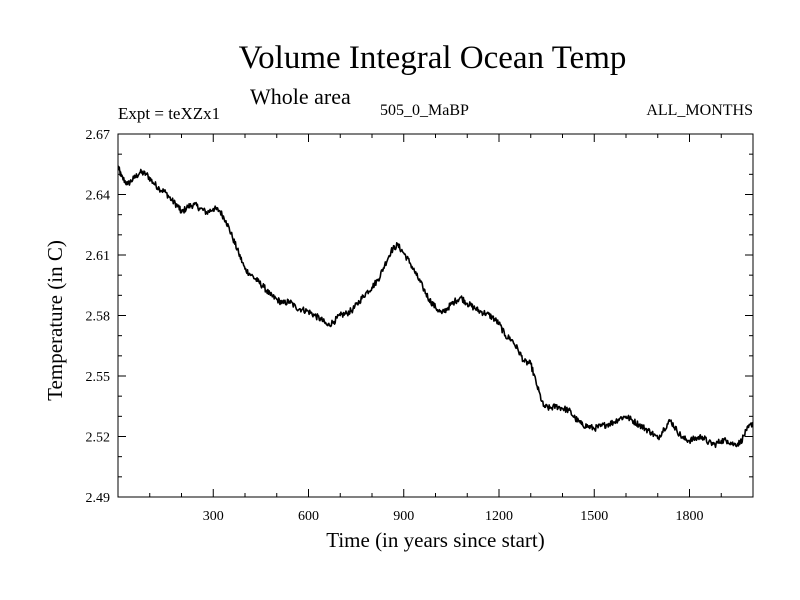 The image size is (800, 600). Describe the element at coordinates (98, 256) in the screenshot. I see `y-tick-label: 2.61` at that location.